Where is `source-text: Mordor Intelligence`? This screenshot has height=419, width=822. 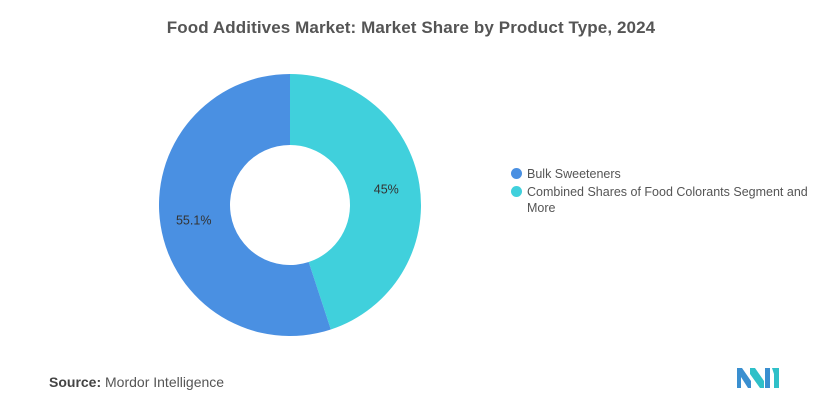 source-text: Mordor Intelligence is located at coordinates (165, 382).